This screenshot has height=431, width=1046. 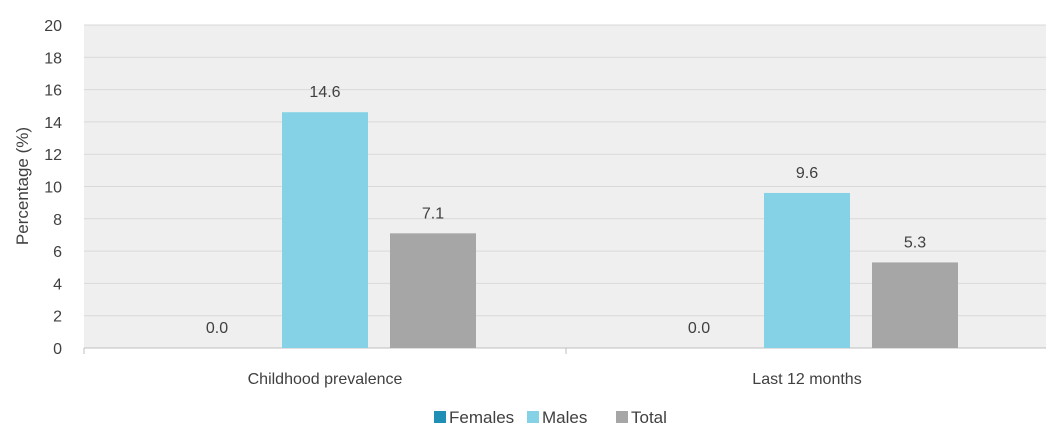 What do you see at coordinates (57, 220) in the screenshot?
I see `y-tick-label: 8` at bounding box center [57, 220].